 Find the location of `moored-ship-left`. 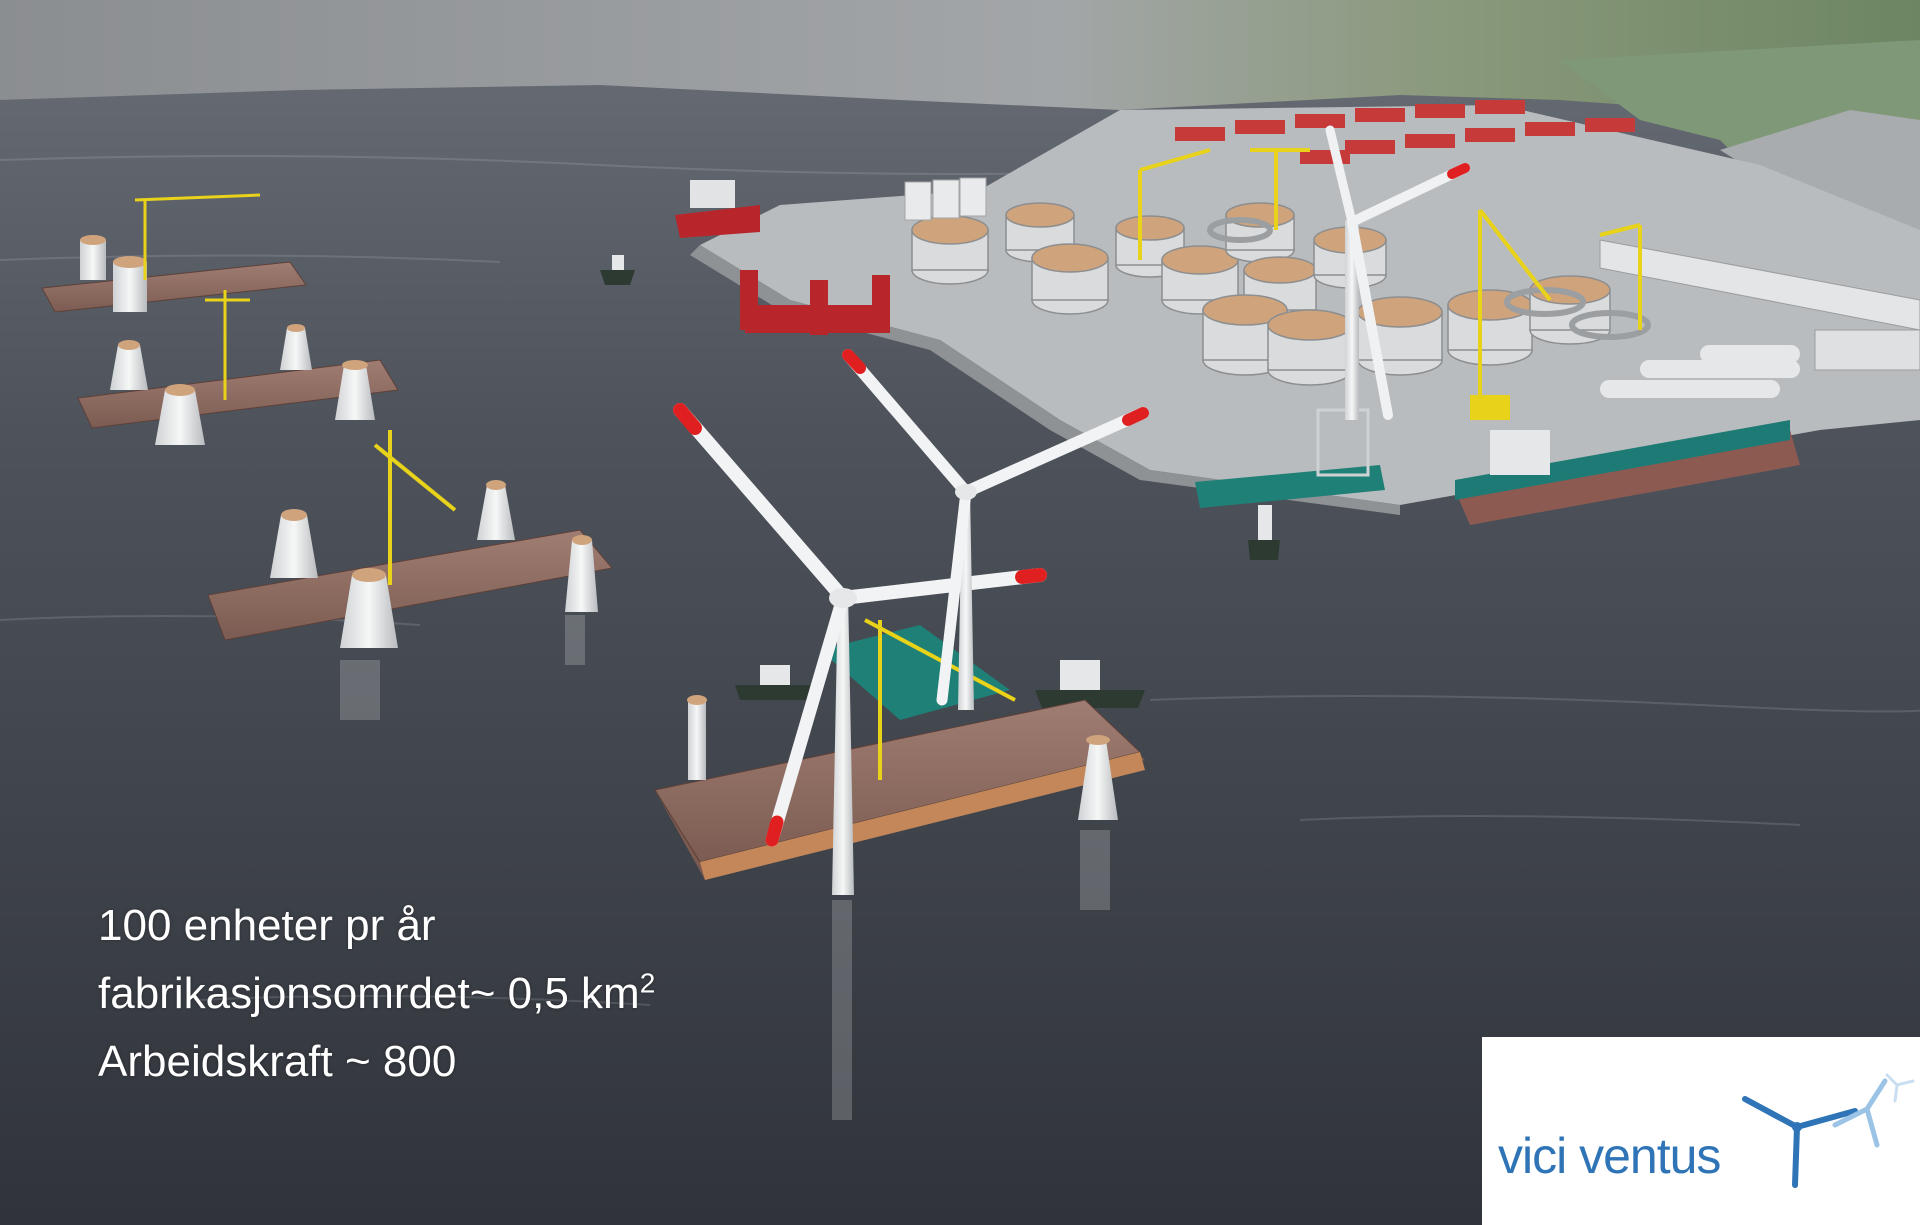

moored-ship-left is located at coordinates (717, 221).